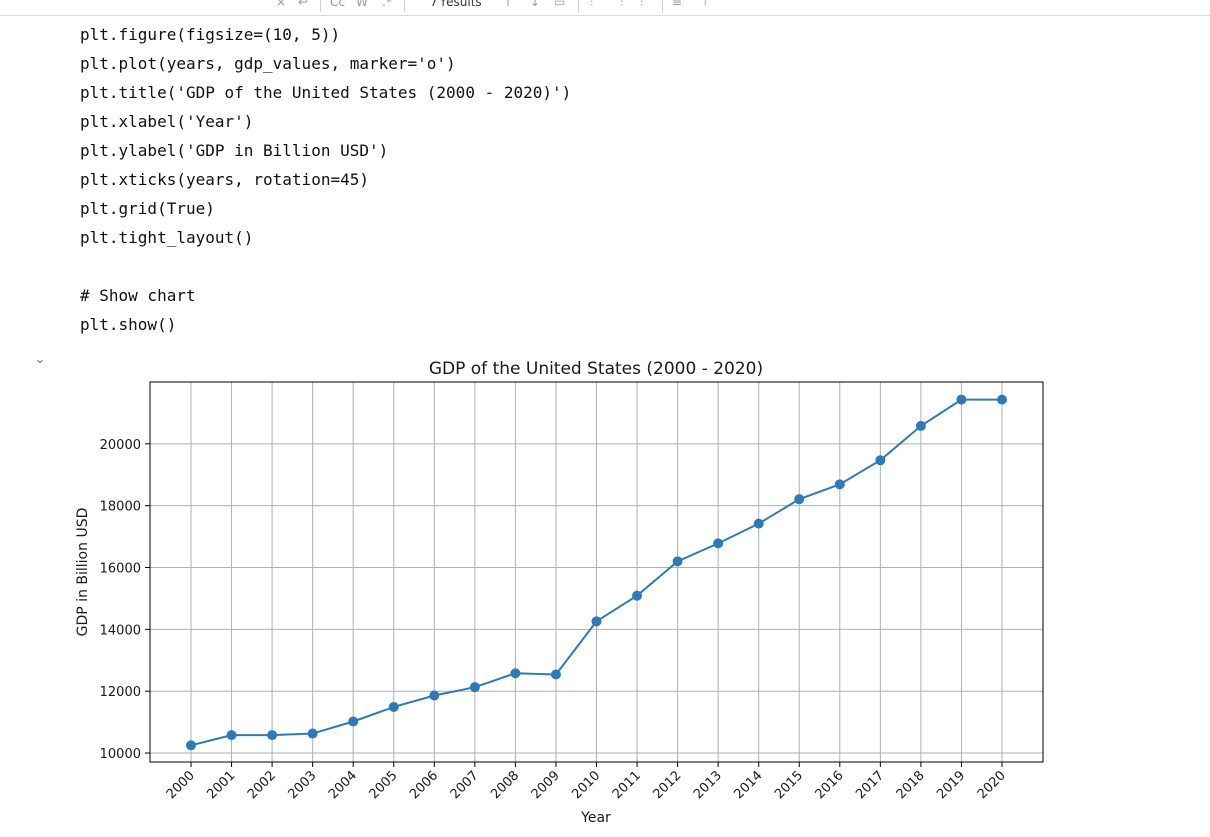 This screenshot has width=1210, height=837. What do you see at coordinates (125, 600) in the screenshot?
I see `y-ticks: 10000 12000 14000 16000 18000 20000` at bounding box center [125, 600].